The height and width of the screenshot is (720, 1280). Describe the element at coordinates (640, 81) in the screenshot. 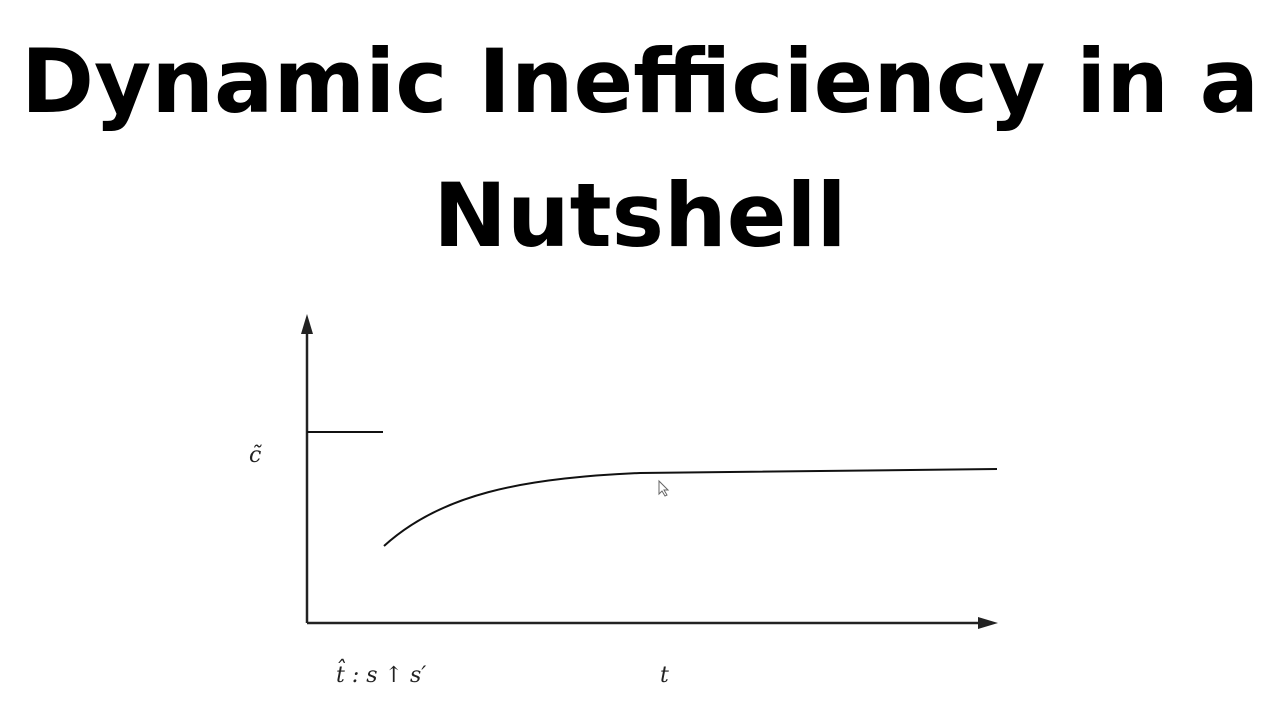

I see `title-line-1: Dynamic Inefficiency in a` at that location.